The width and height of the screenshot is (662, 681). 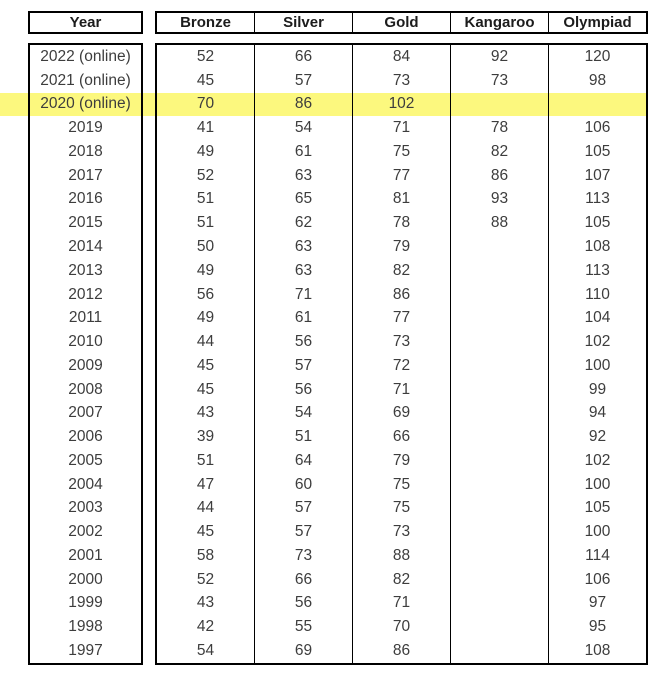 I want to click on olympiad-cell: 99, so click(x=597, y=389).